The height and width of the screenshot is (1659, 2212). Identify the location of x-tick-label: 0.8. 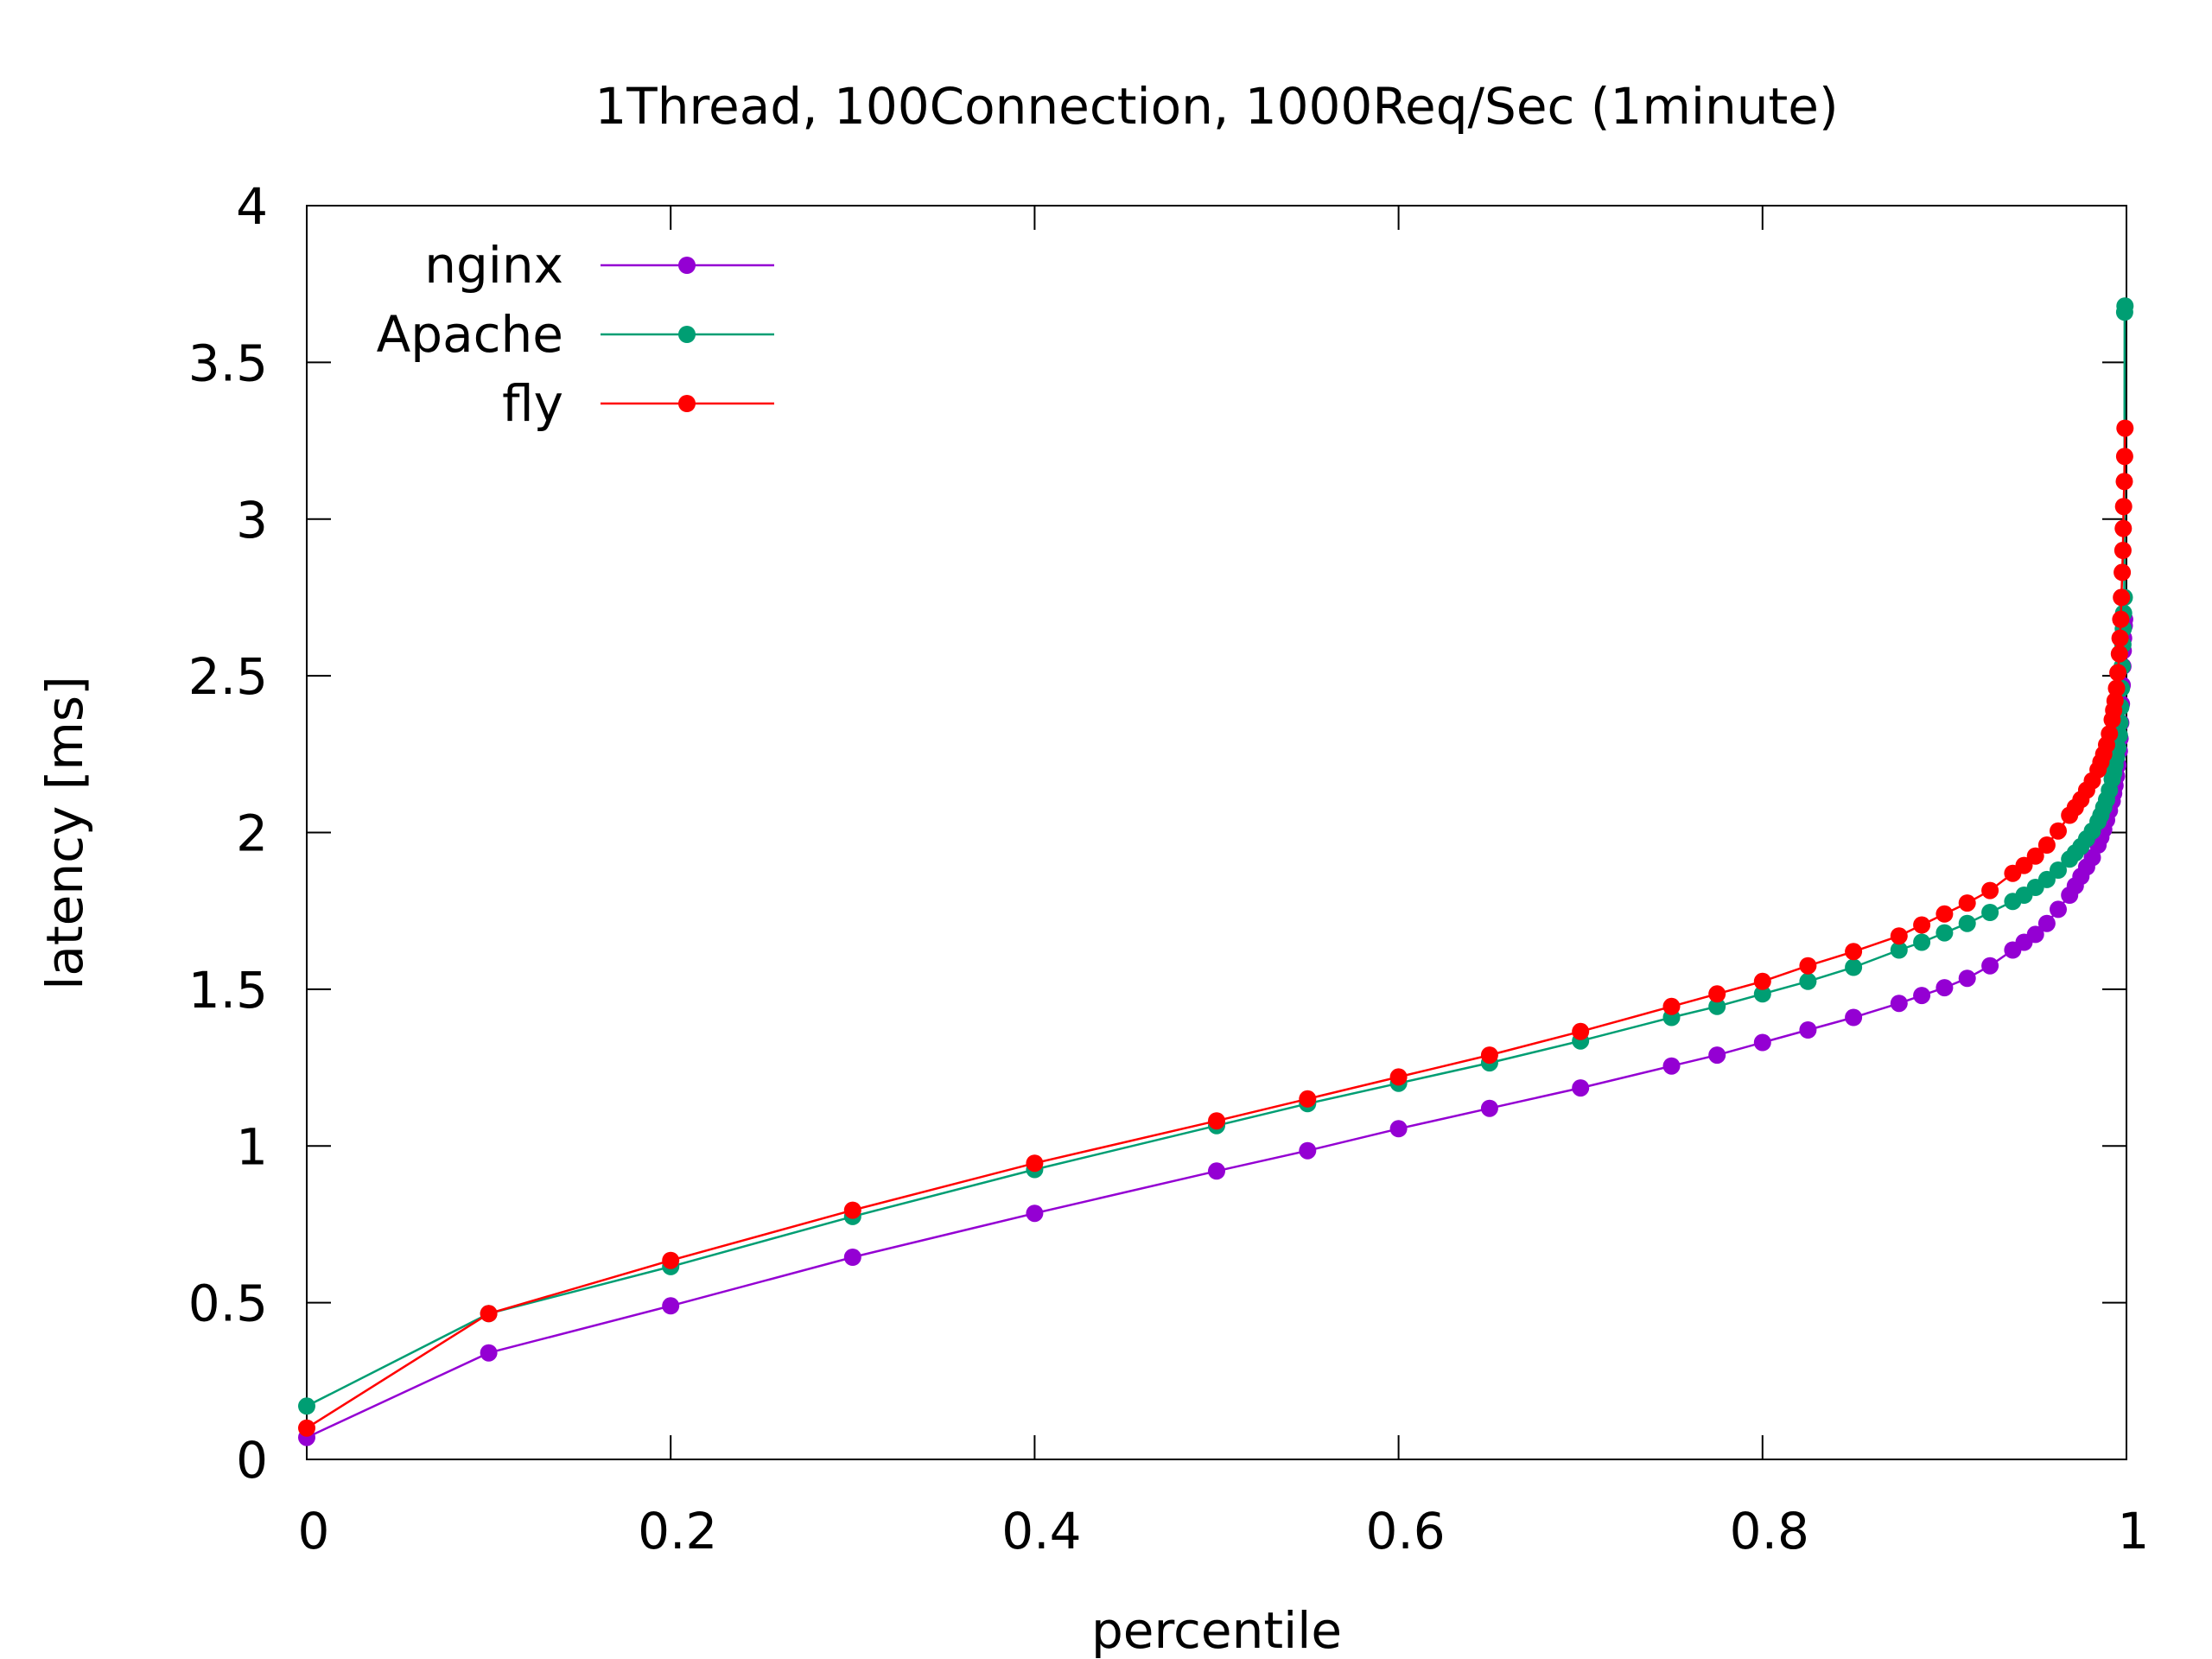
(1769, 1531).